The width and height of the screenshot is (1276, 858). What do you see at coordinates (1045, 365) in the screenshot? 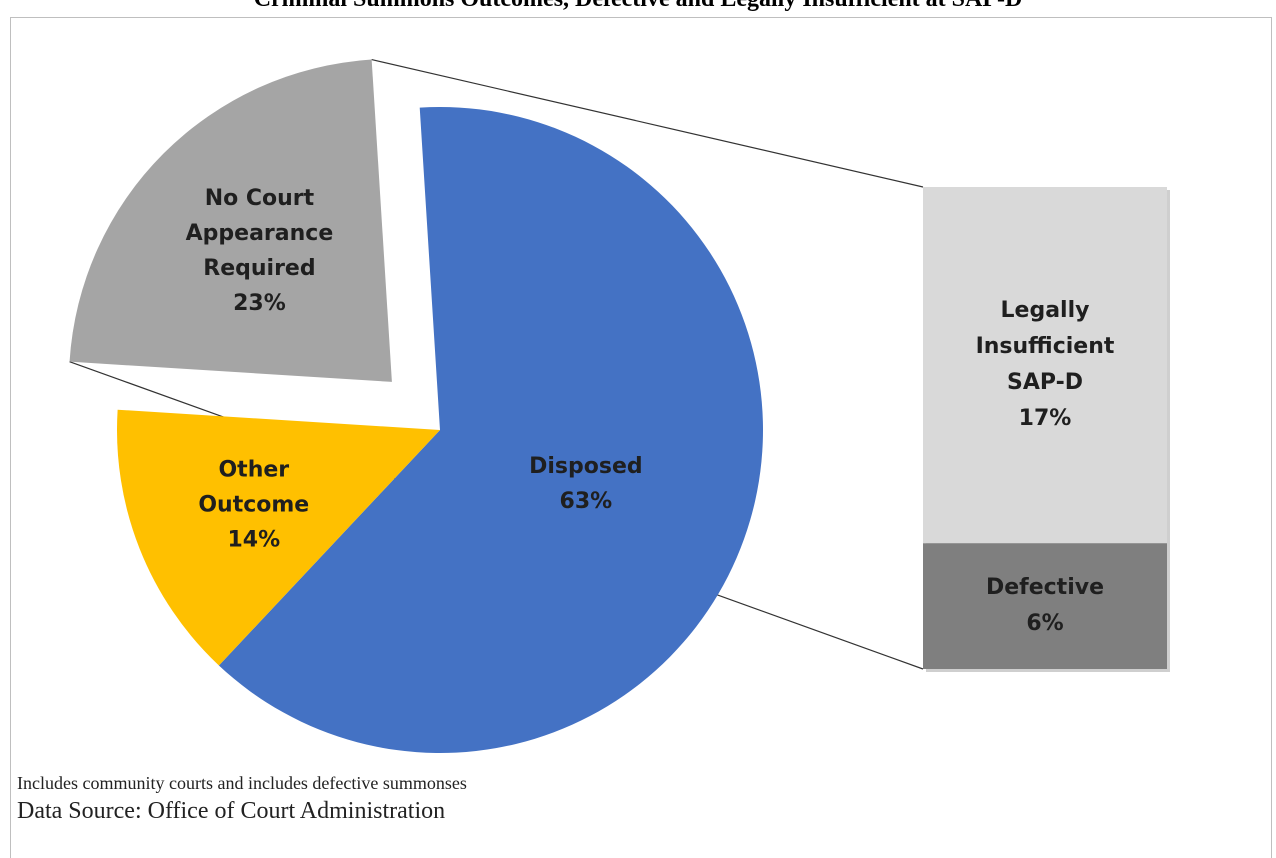
I see `bar-segment-legally-insufficient-sap-d` at bounding box center [1045, 365].